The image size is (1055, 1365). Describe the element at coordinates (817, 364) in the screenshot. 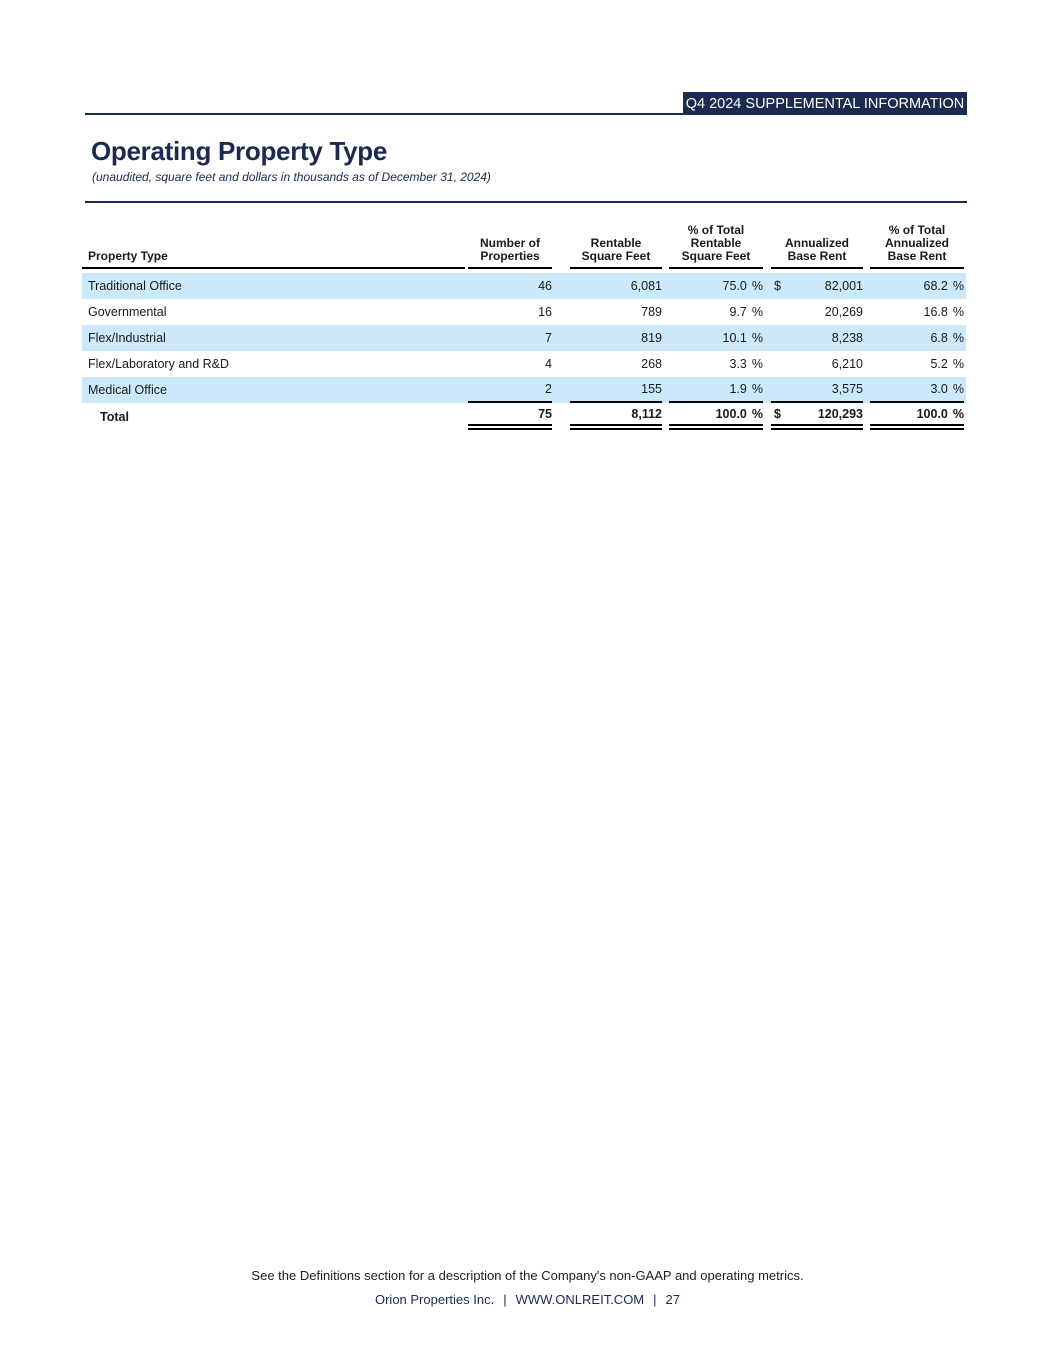

I see `cell-annualized-base-rent: 6,210` at that location.